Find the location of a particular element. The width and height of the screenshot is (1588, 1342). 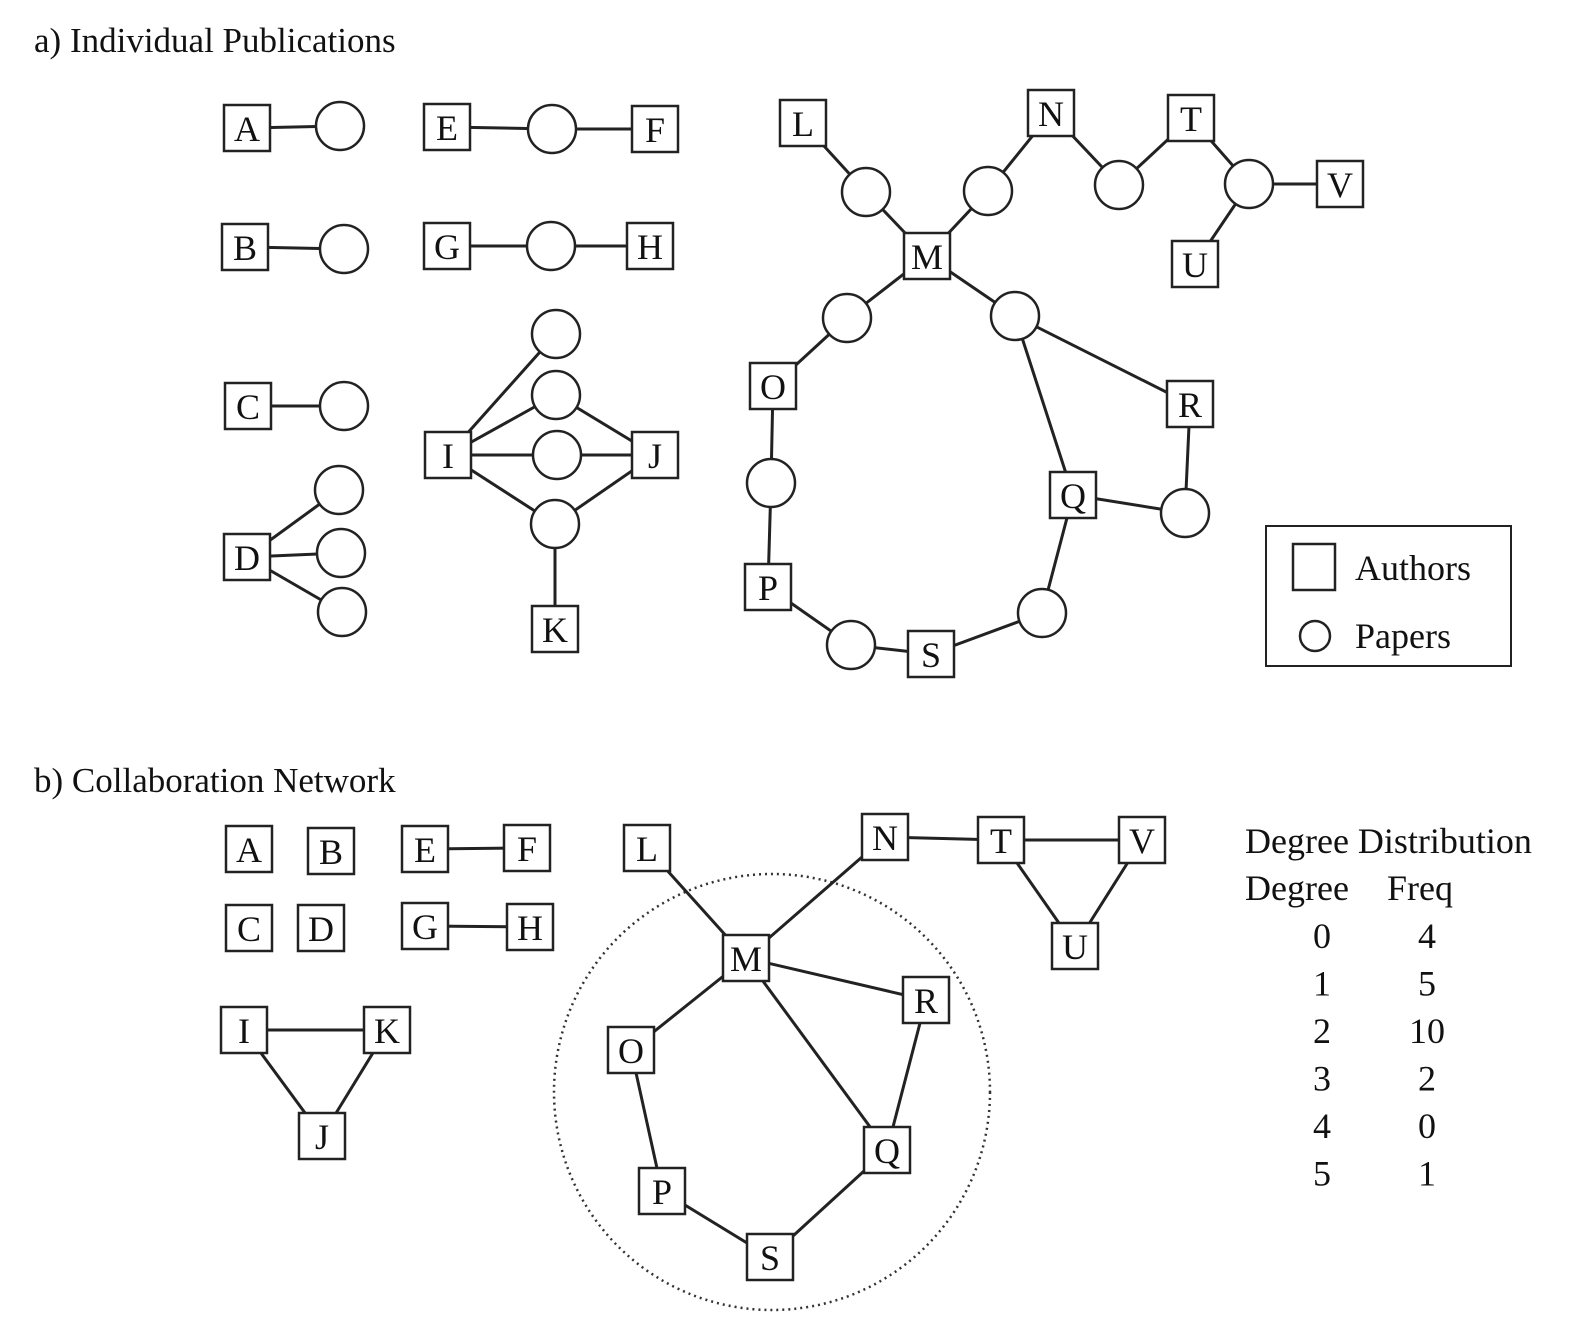

panel-a-author-node-H is located at coordinates (650, 246).